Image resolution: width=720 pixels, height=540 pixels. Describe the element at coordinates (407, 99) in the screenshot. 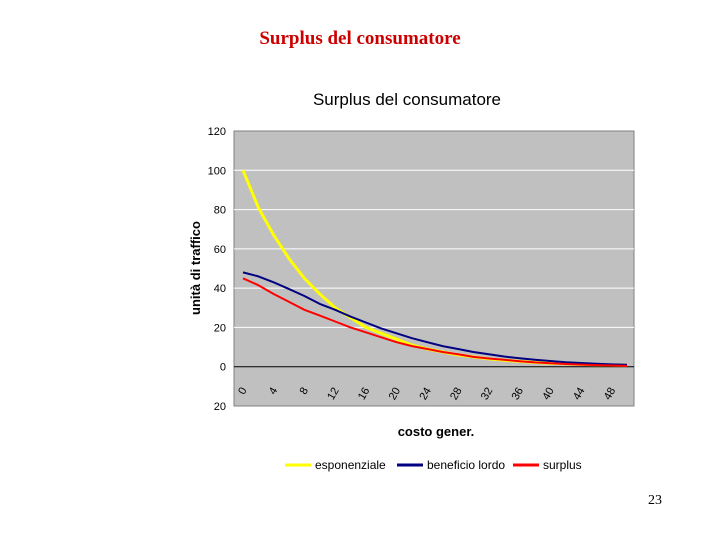

I see `chart-title: Surplus del consumatore` at that location.